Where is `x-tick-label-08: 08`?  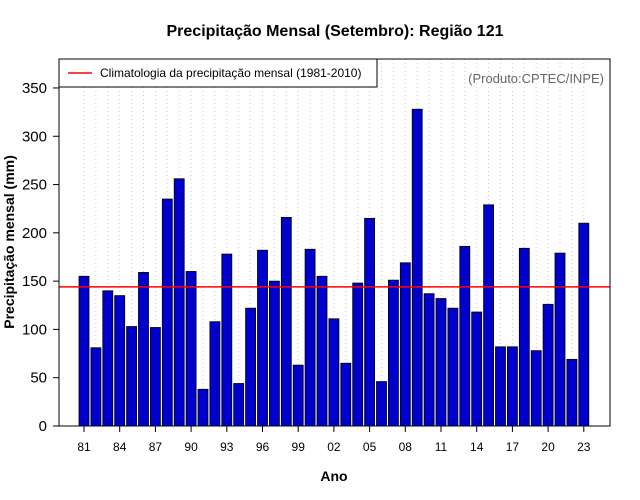
x-tick-label-08: 08 is located at coordinates (406, 447).